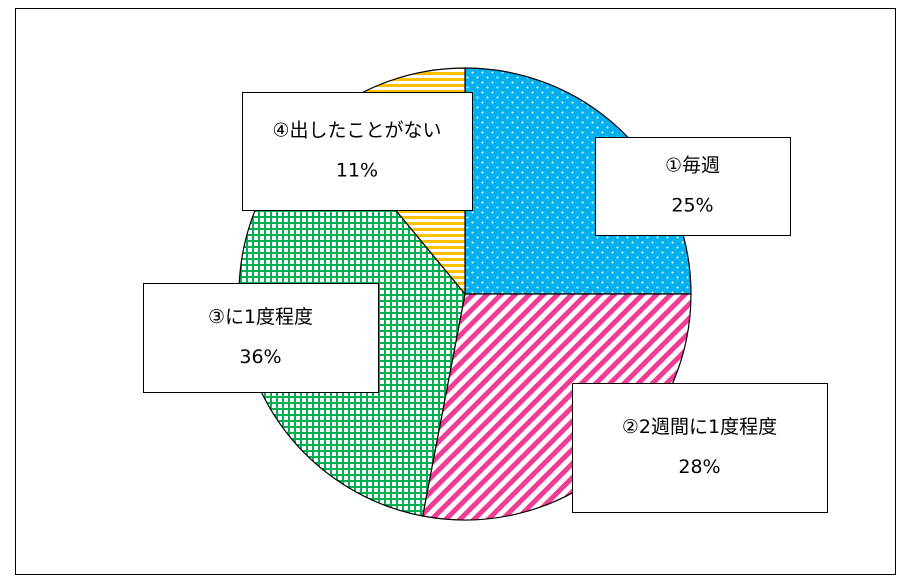 This screenshot has width=911, height=583. What do you see at coordinates (357, 171) in the screenshot?
I see `data-label-value: 11%` at bounding box center [357, 171].